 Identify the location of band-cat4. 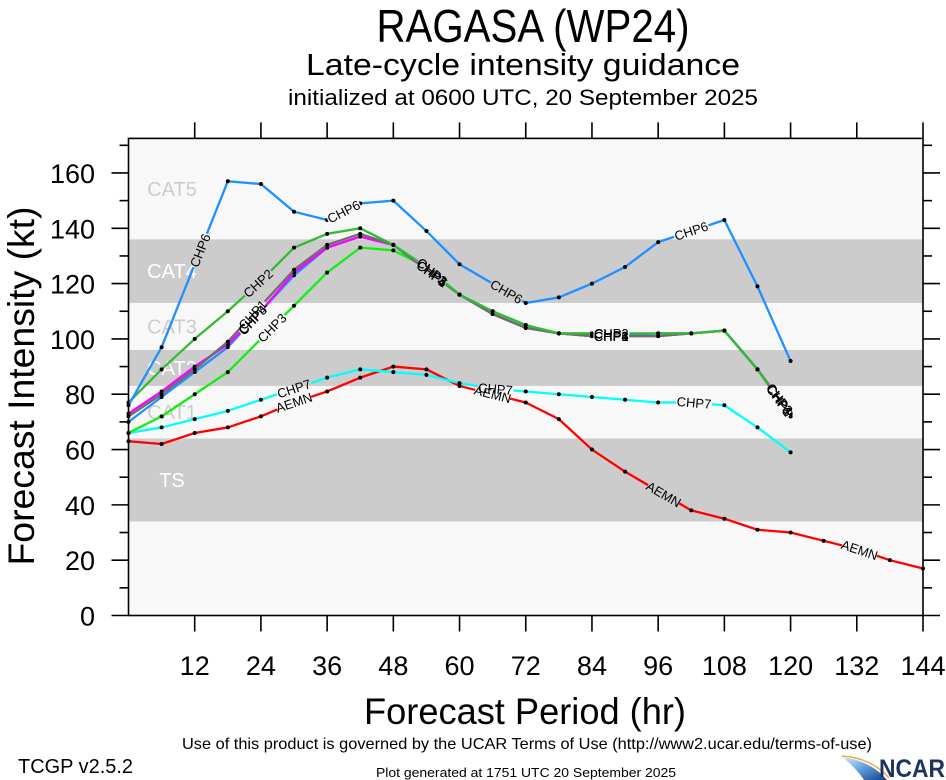
(525, 271).